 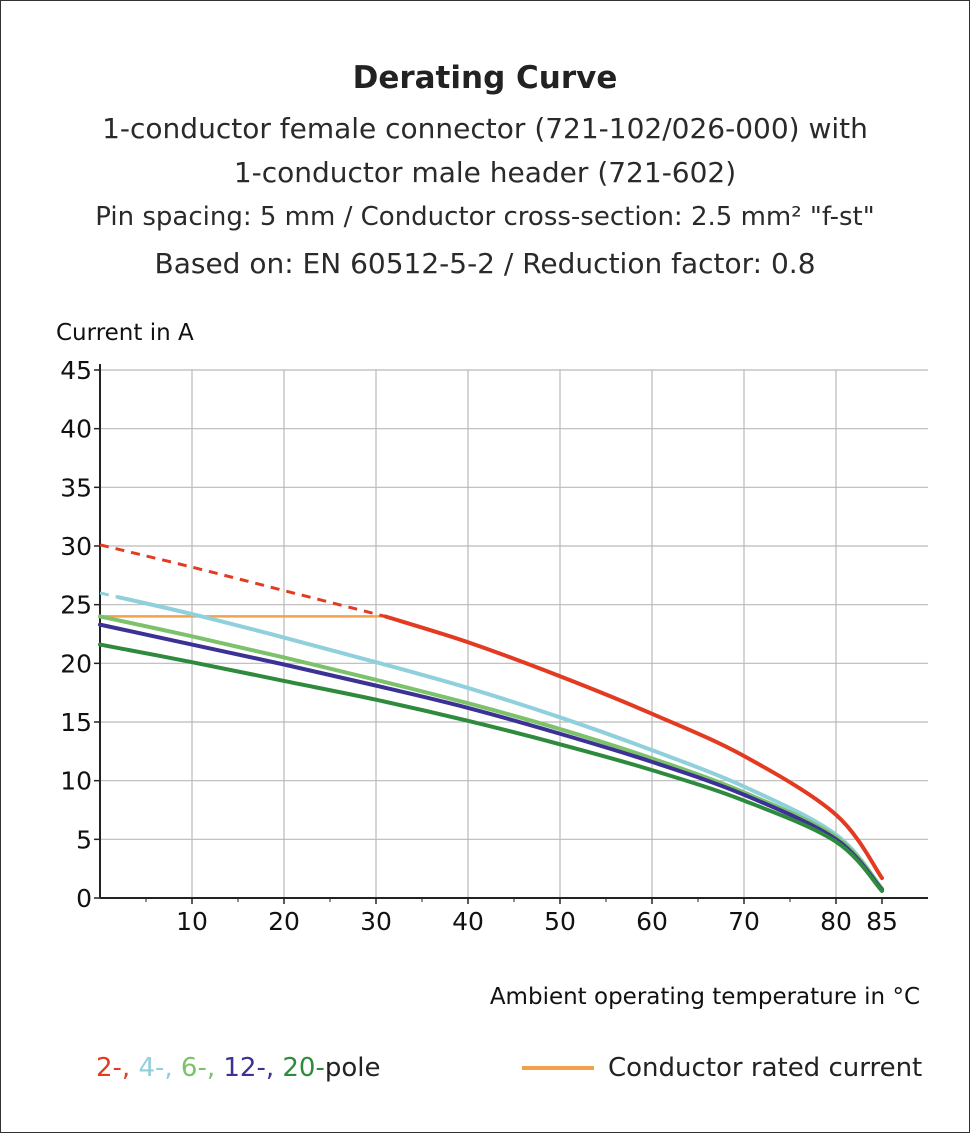 What do you see at coordinates (192, 921) in the screenshot?
I see `x-tick-label: 10` at bounding box center [192, 921].